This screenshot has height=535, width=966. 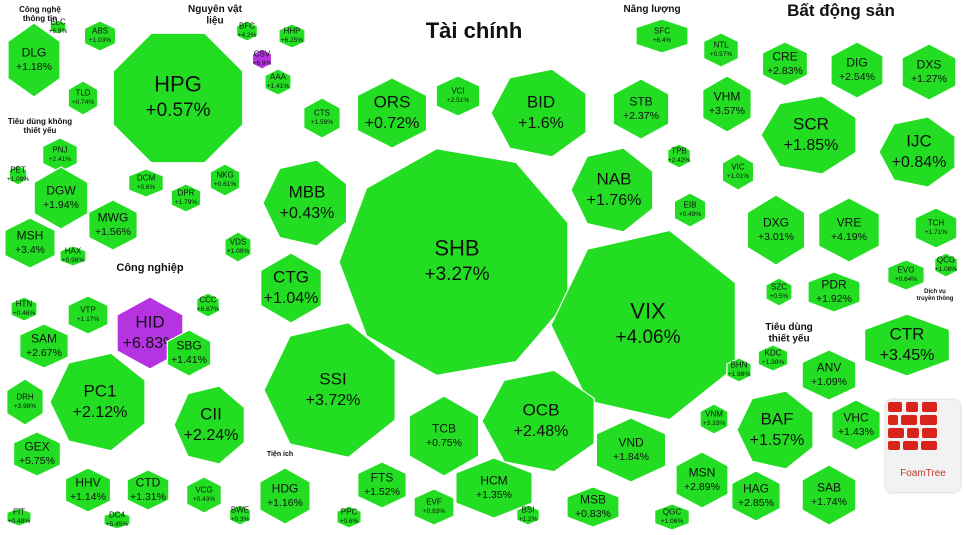 I want to click on cell-change-label: +2.89%, so click(x=702, y=487).